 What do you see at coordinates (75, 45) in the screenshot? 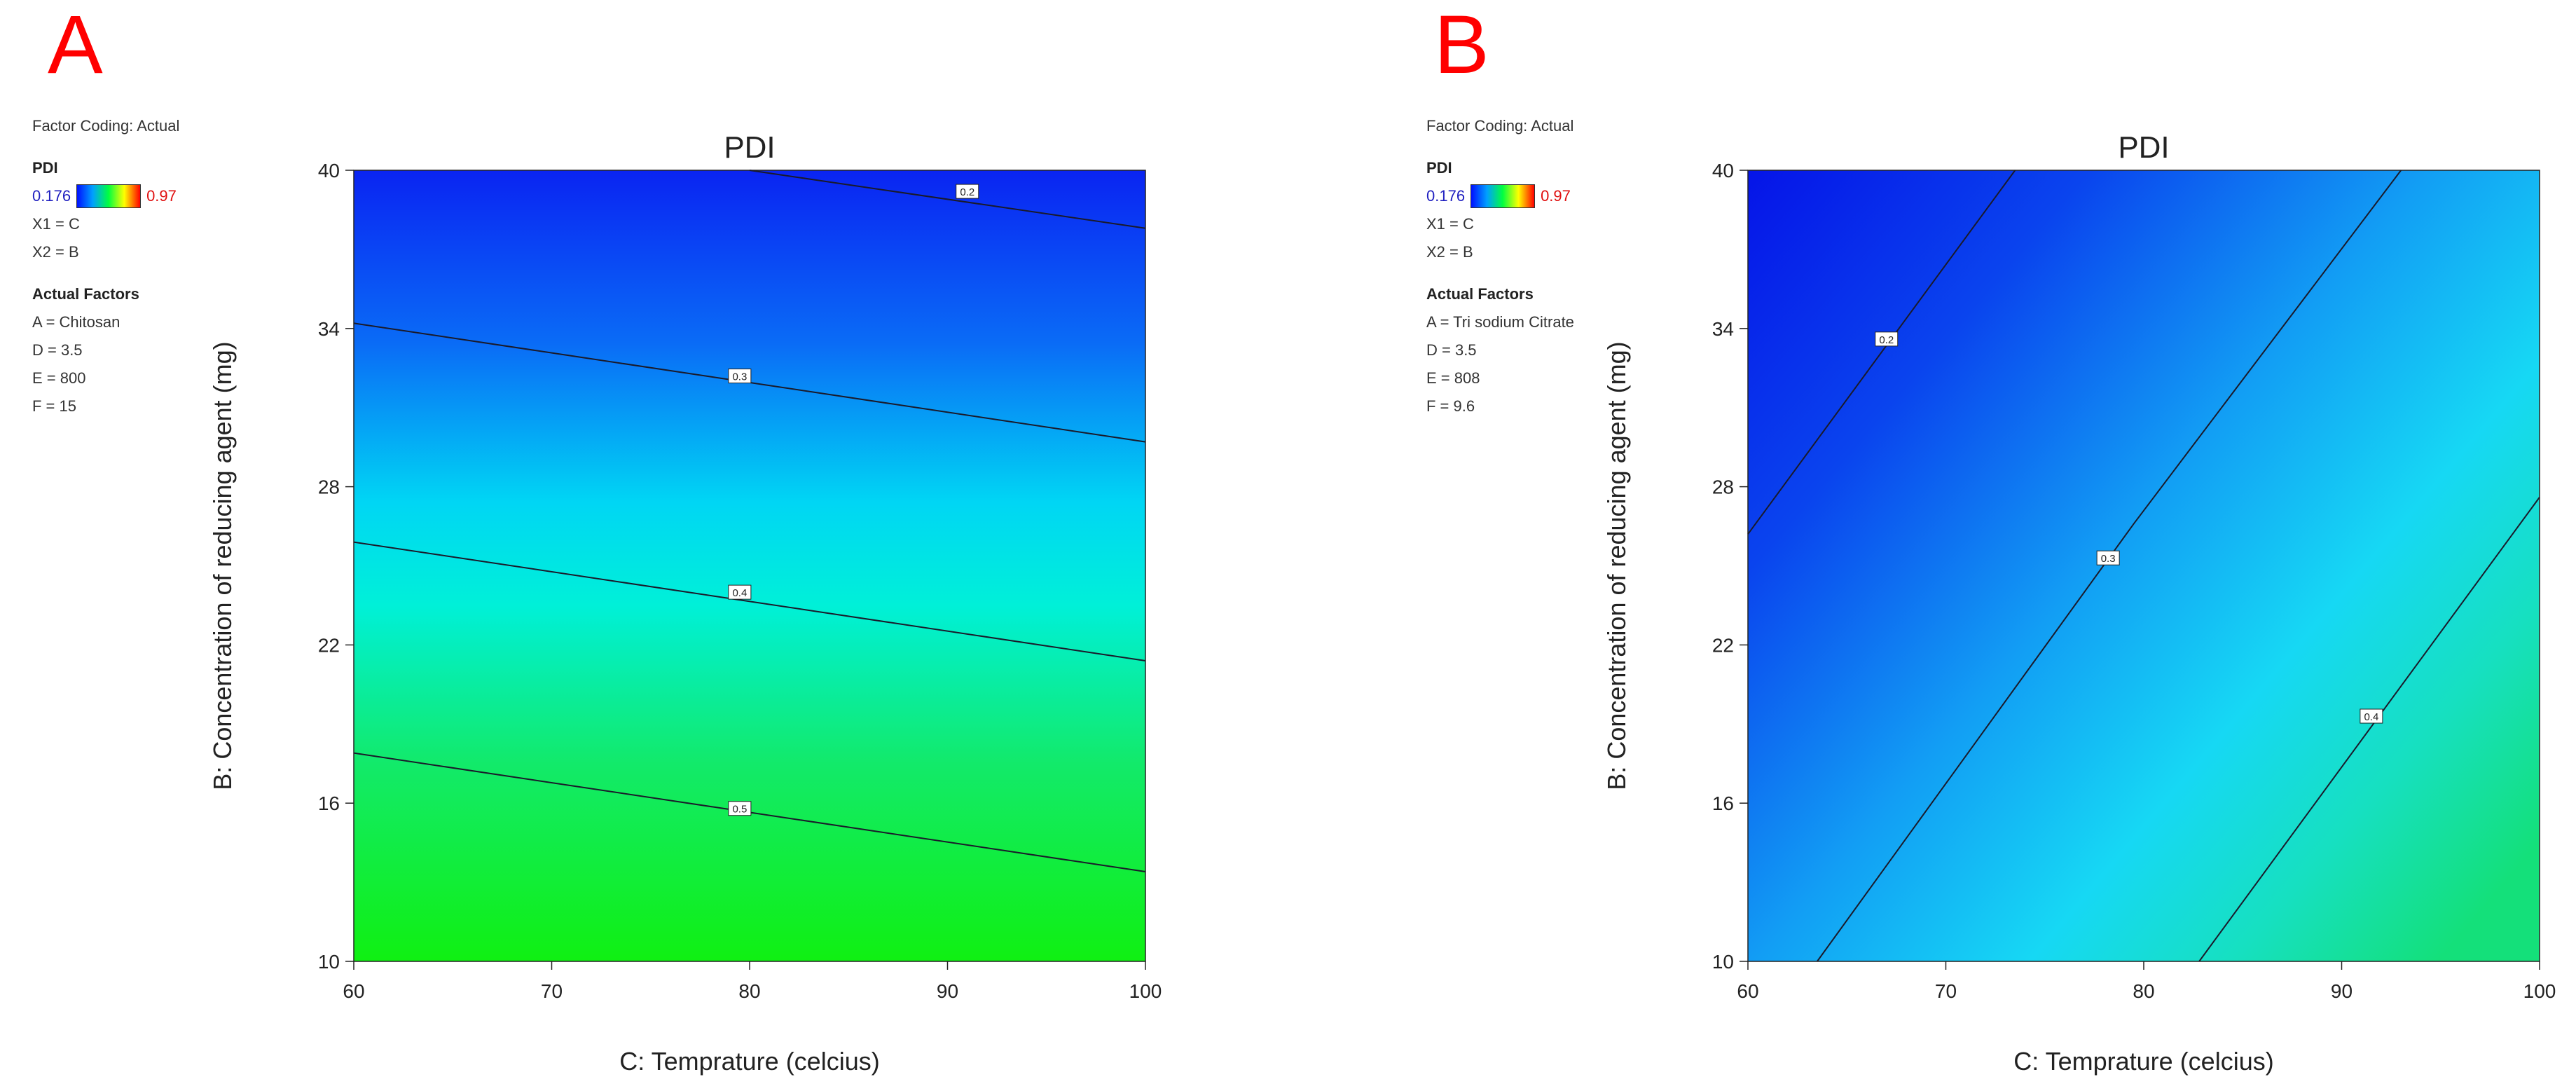
I see `panel-letter: A` at bounding box center [75, 45].